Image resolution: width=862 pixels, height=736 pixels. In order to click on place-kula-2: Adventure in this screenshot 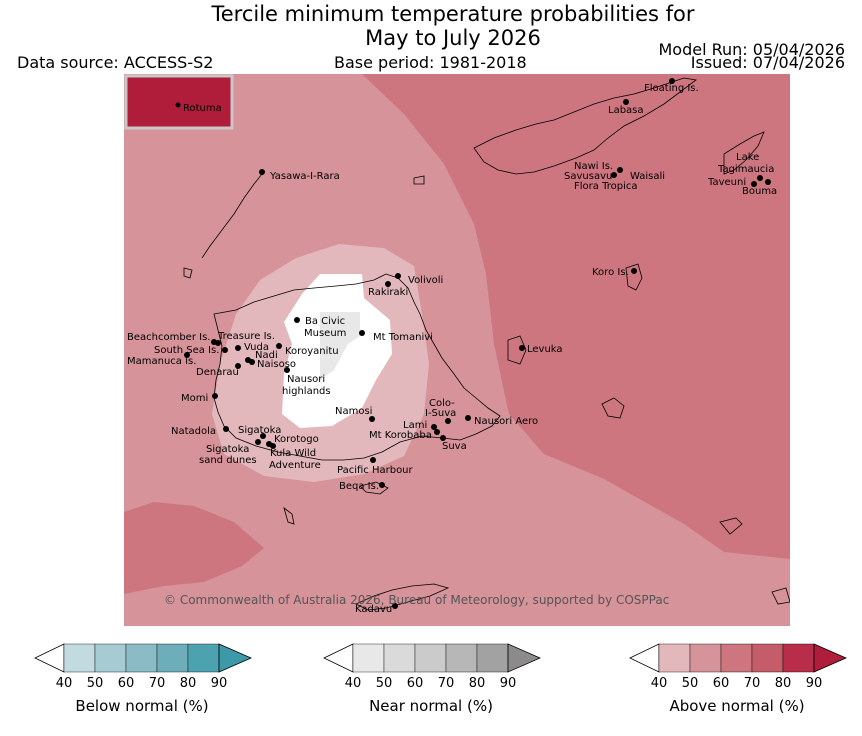, I will do `click(295, 465)`.